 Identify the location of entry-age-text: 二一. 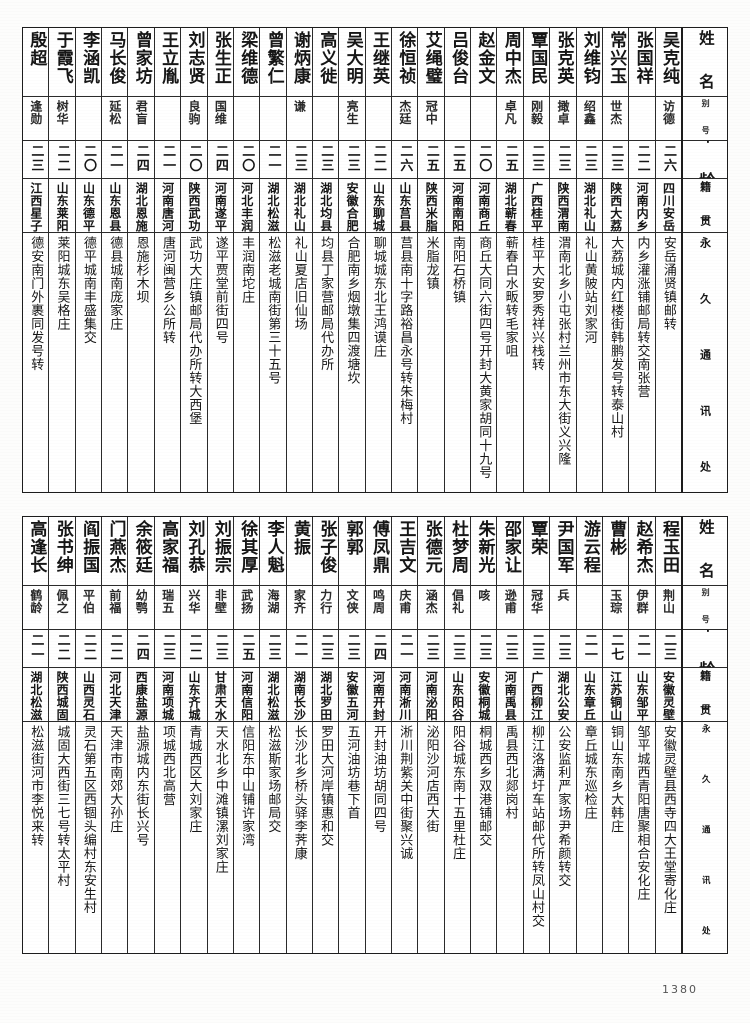
(589, 647).